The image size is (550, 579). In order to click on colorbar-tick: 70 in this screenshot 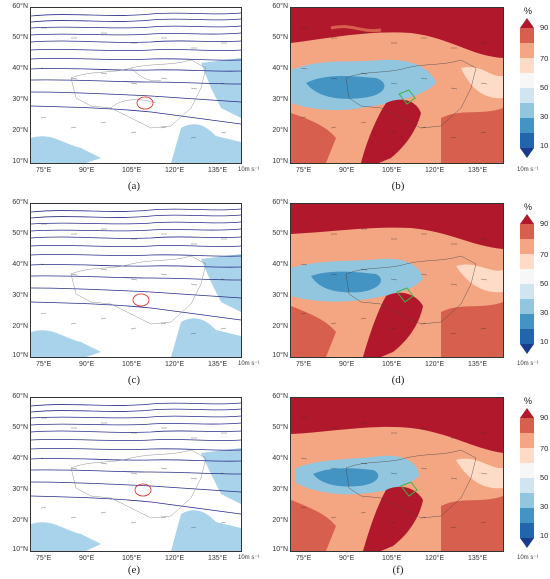, I will do `click(544, 58)`.